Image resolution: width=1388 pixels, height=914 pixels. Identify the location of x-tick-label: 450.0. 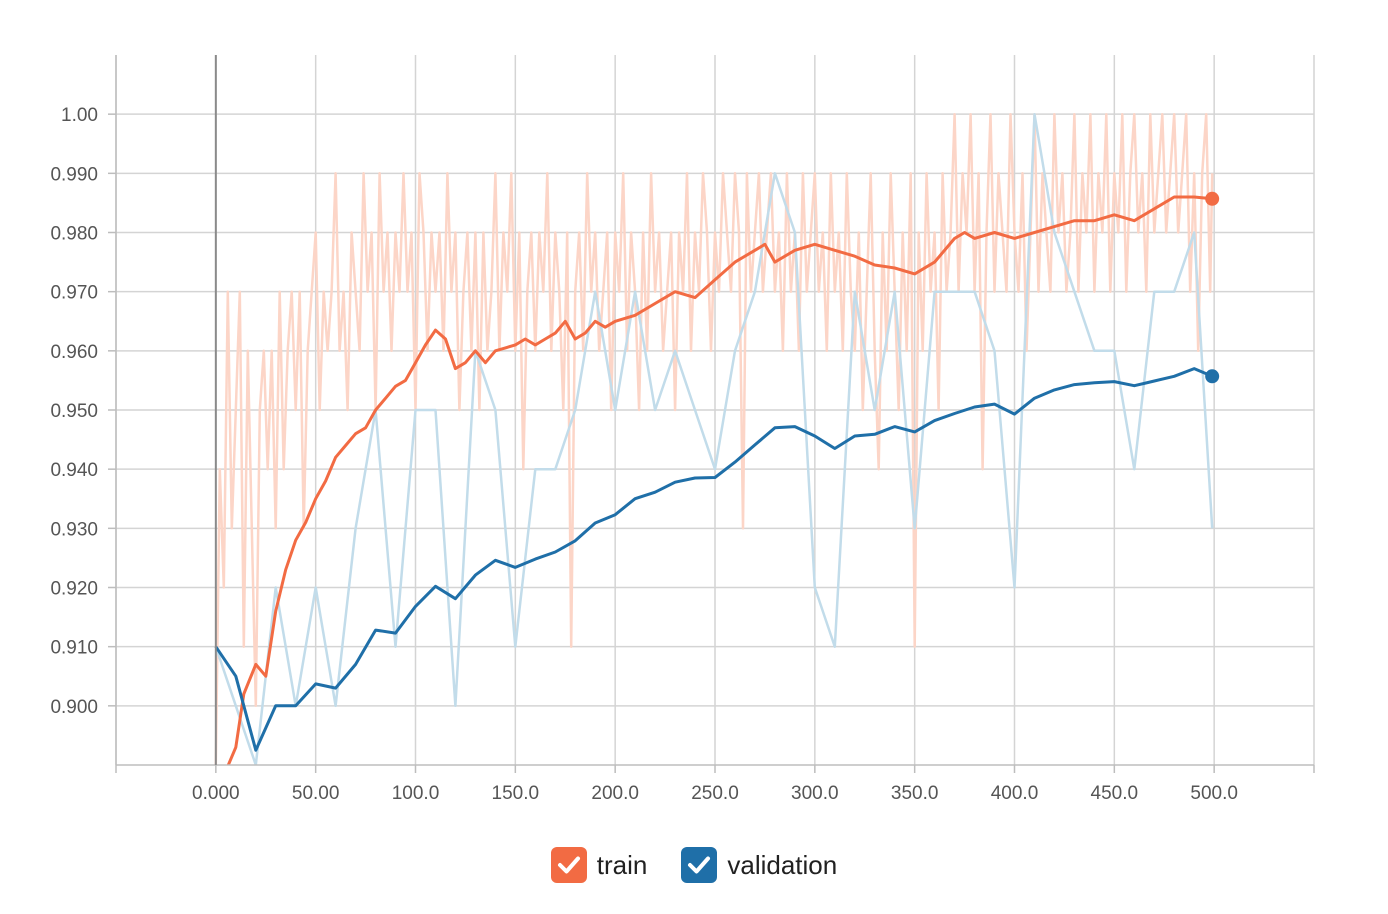
(1115, 793).